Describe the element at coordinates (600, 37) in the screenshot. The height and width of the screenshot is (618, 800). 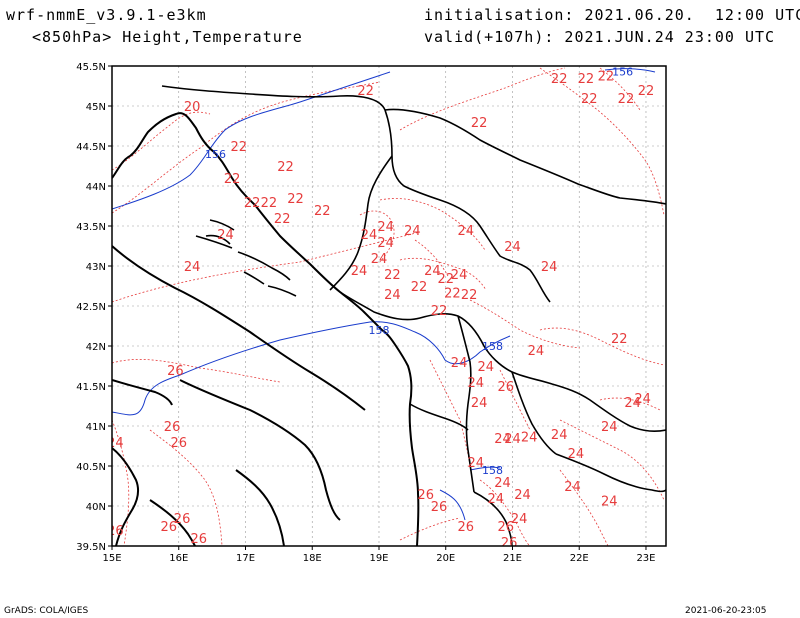
I see `valid-time: valid(+107h): 2021.JUN.24 23:00 UTC` at that location.